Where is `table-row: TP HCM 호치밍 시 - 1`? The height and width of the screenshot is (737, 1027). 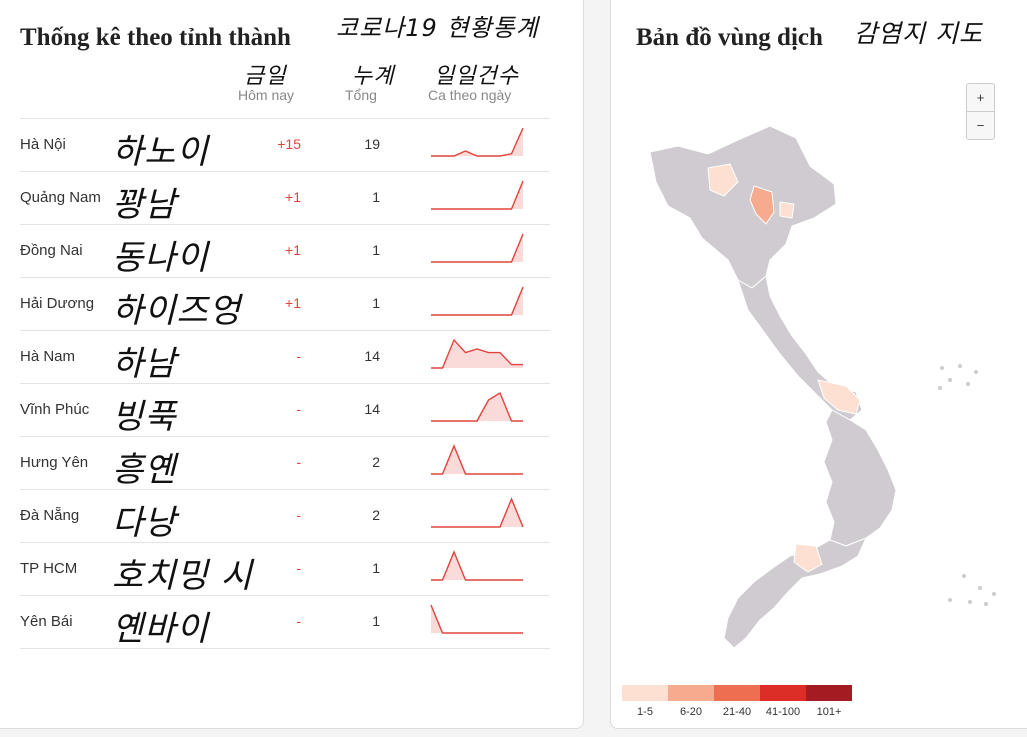 table-row: TP HCM 호치밍 시 - 1 is located at coordinates (285, 569).